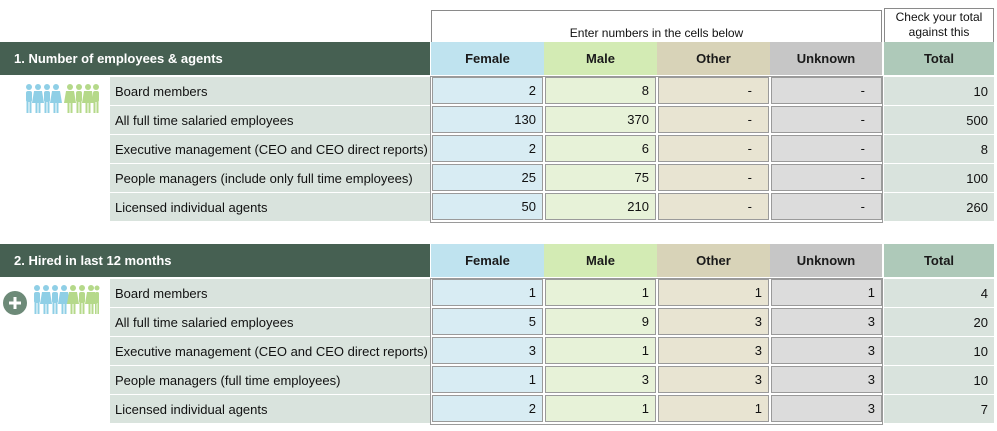  I want to click on total-value: 20, so click(939, 322).